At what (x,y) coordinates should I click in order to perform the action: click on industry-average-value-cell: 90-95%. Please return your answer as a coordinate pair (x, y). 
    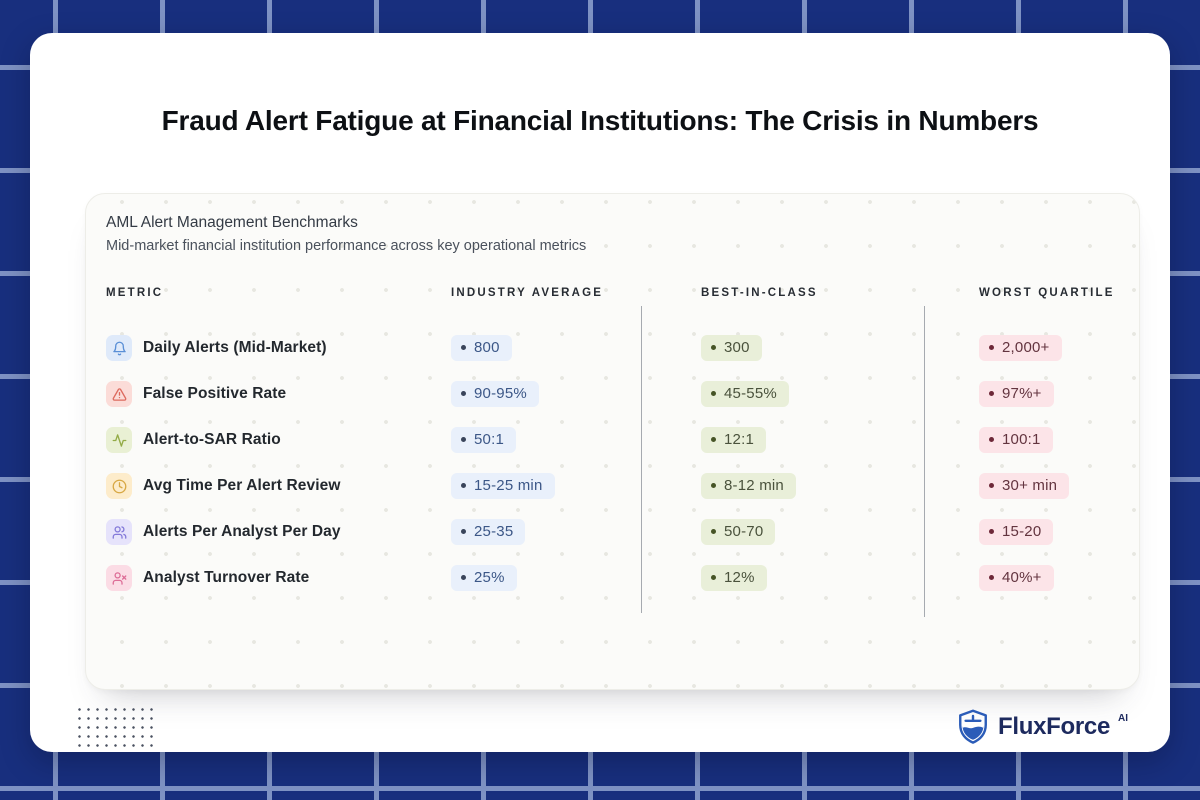
    Looking at the image, I should click on (546, 394).